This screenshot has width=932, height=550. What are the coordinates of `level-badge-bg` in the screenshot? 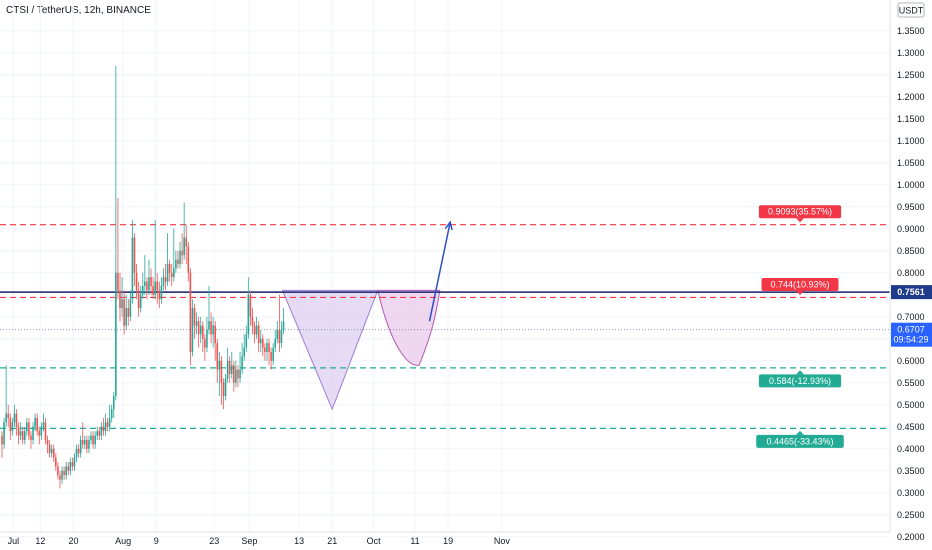 It's located at (800, 212).